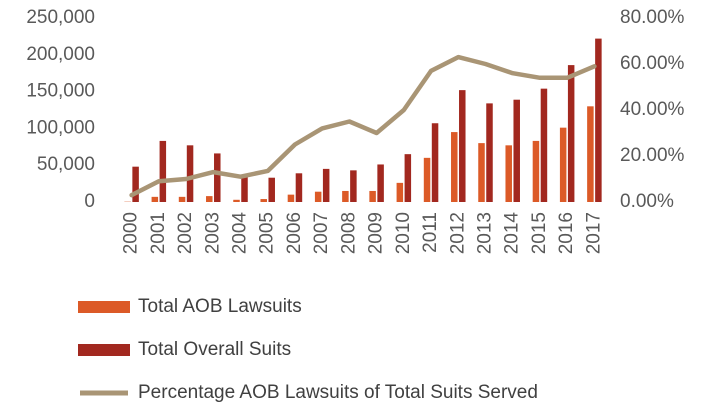 The image size is (708, 408). Describe the element at coordinates (652, 17) in the screenshot. I see `y2-tick-label: 80.00%` at that location.